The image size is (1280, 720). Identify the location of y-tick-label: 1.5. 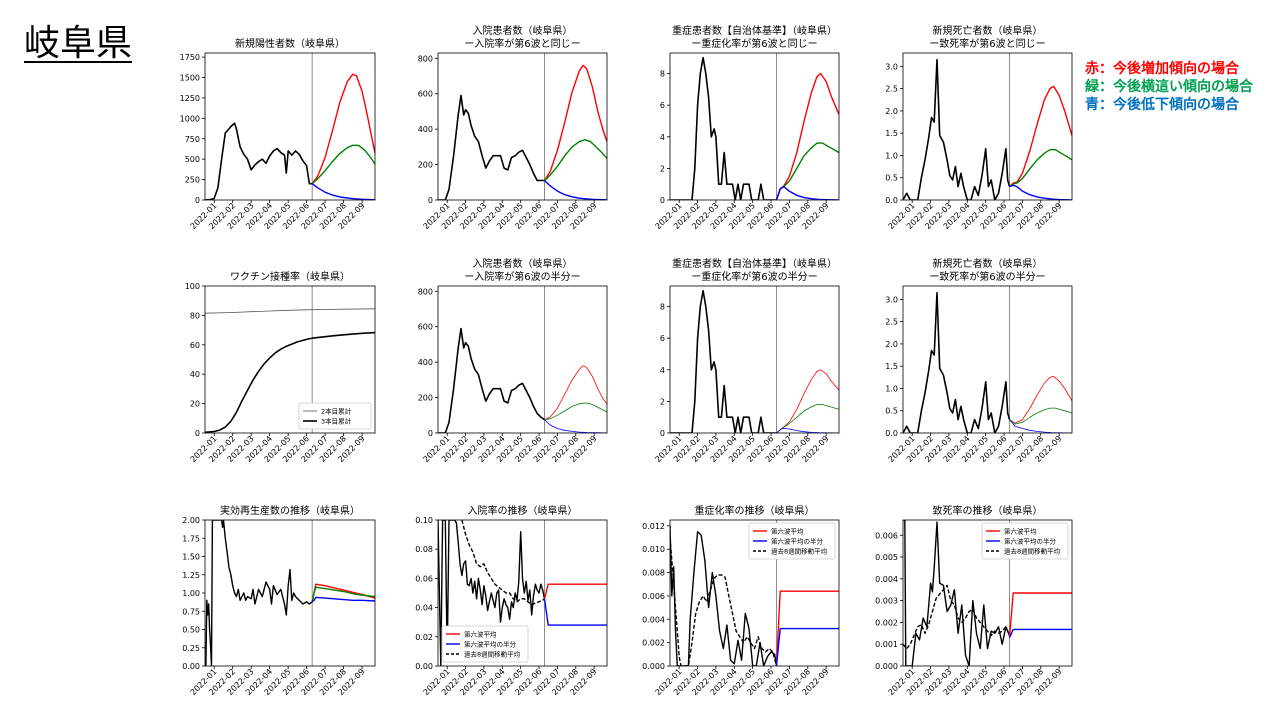
(891, 366).